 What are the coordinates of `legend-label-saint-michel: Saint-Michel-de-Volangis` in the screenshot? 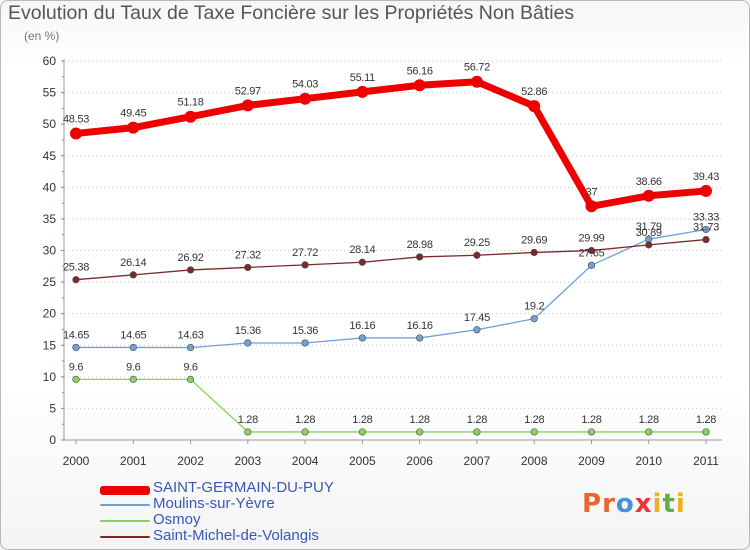 It's located at (236, 535).